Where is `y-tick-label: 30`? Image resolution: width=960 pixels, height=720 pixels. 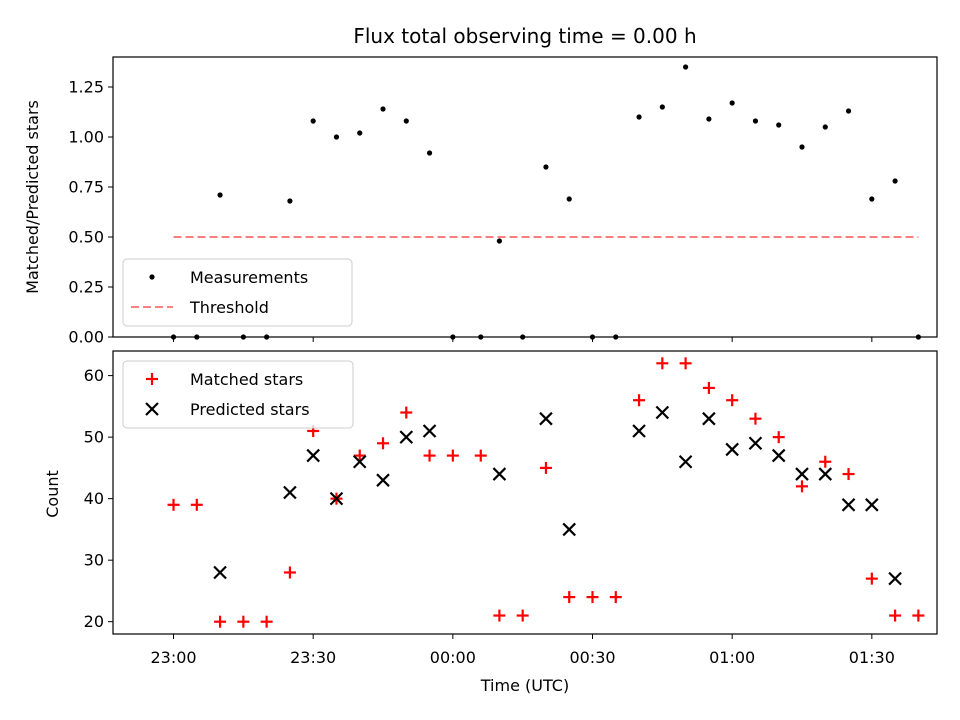 y-tick-label: 30 is located at coordinates (94, 560).